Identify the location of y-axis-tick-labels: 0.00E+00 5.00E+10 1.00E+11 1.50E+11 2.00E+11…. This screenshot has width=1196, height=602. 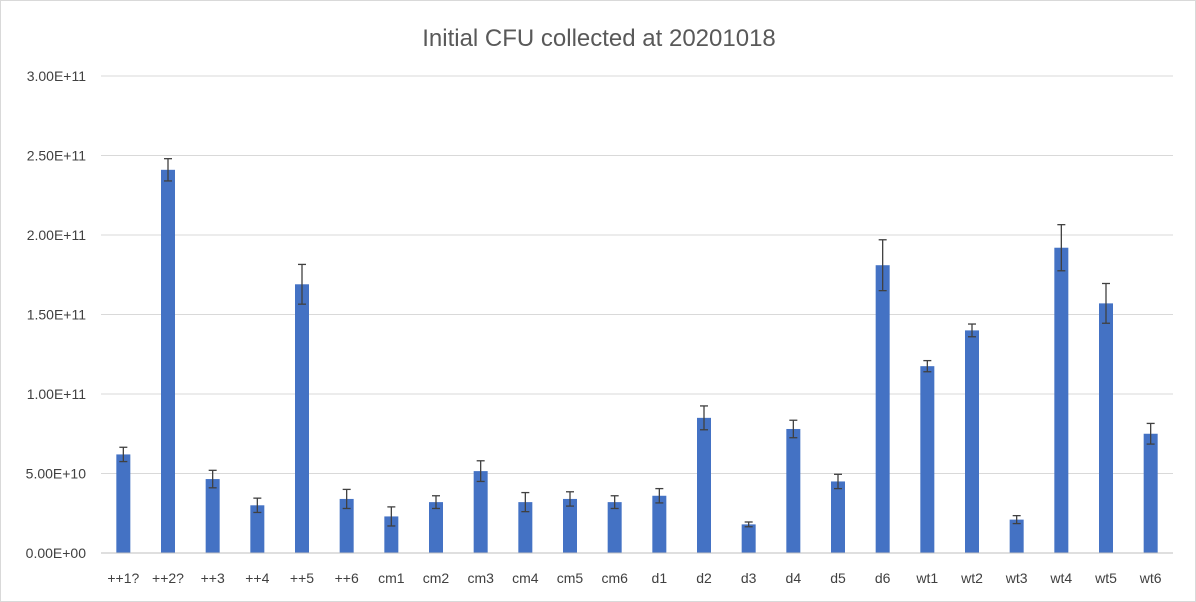
(56, 314).